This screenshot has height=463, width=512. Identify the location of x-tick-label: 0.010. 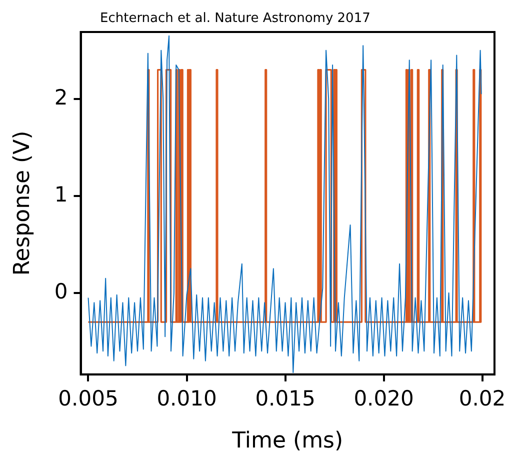
(186, 398).